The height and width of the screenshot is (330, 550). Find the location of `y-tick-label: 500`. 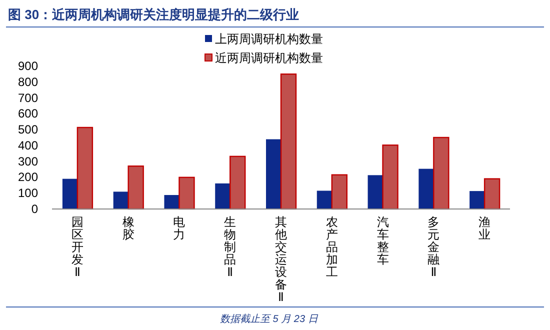

y-tick-label: 500 is located at coordinates (28, 129).